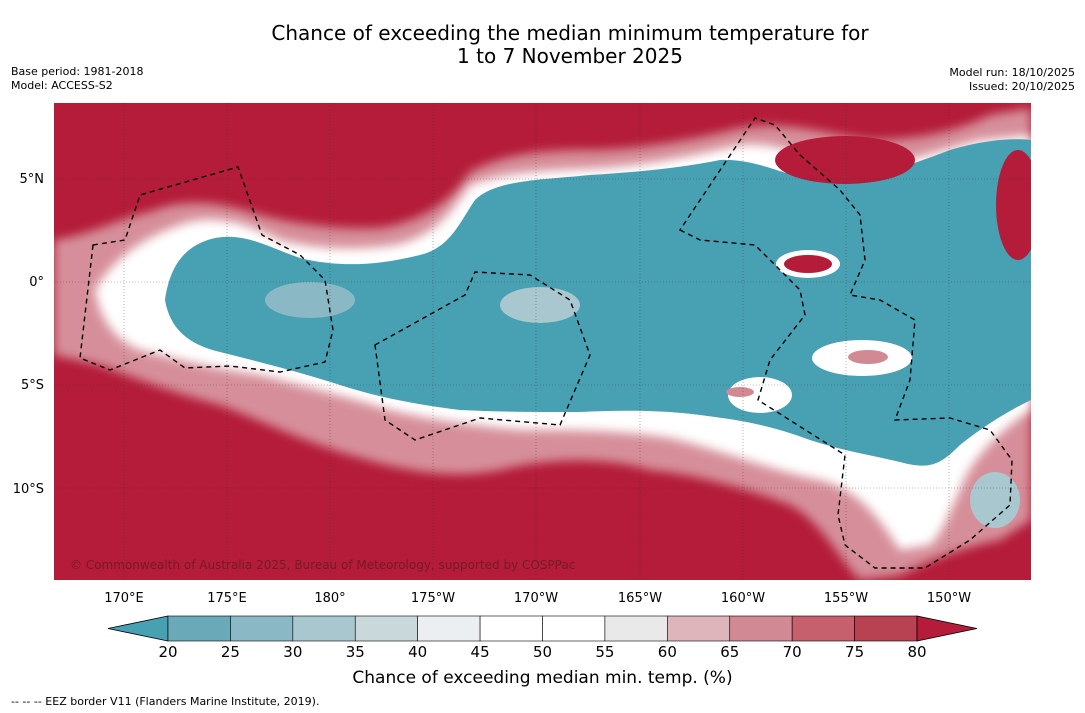  Describe the element at coordinates (32, 385) in the screenshot. I see `lat-label-5s: 5°S` at that location.